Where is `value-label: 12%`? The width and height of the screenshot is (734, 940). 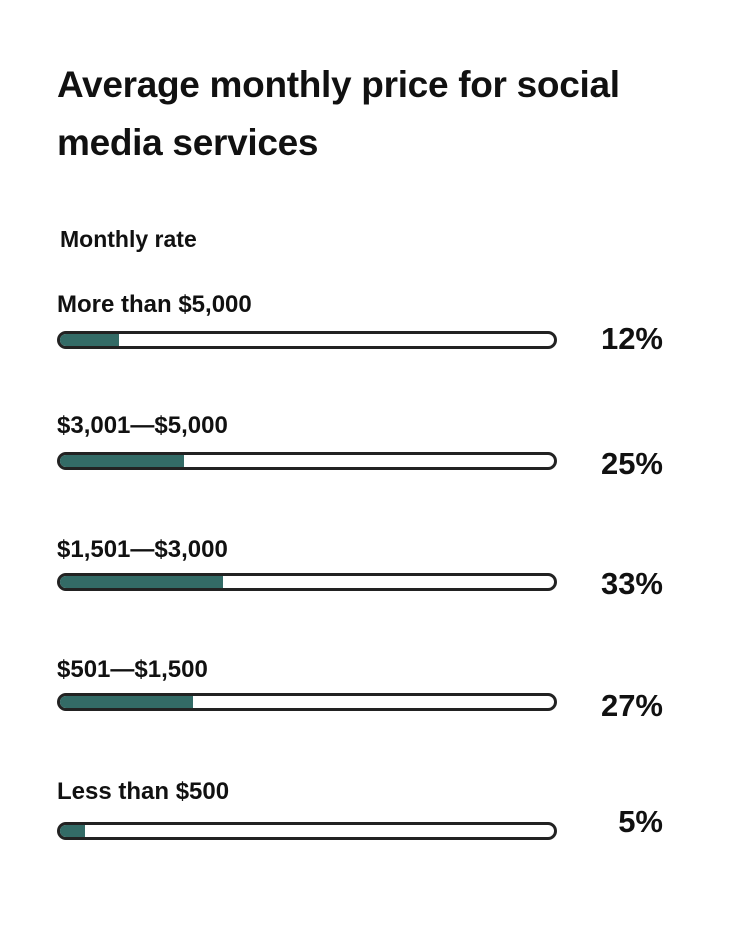 value-label: 12% is located at coordinates (631, 338).